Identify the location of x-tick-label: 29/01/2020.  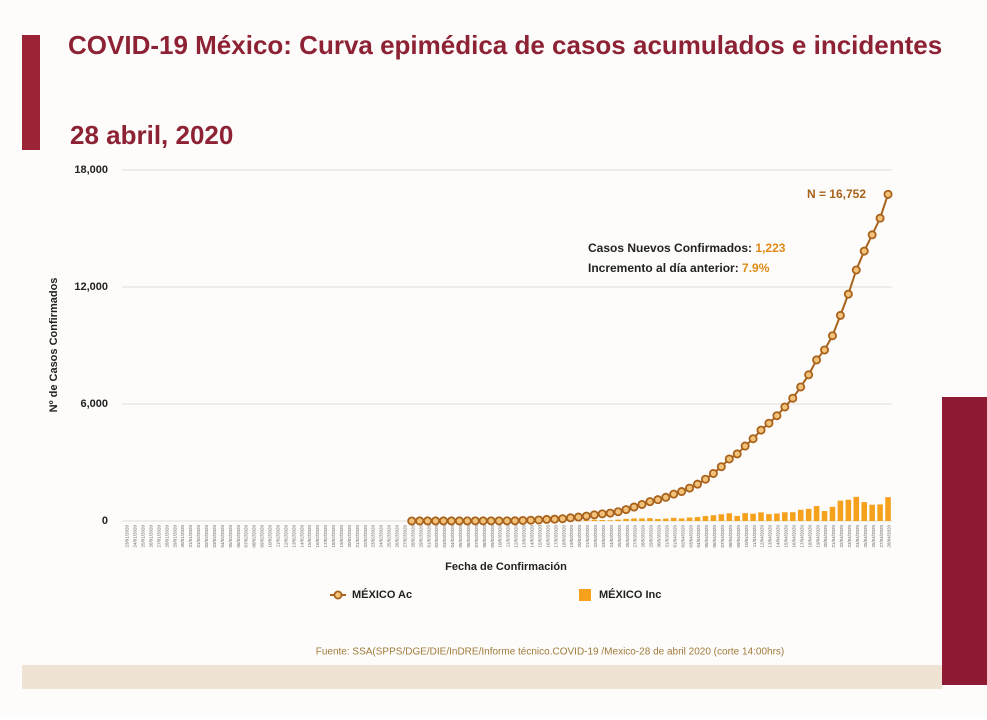
(174, 536).